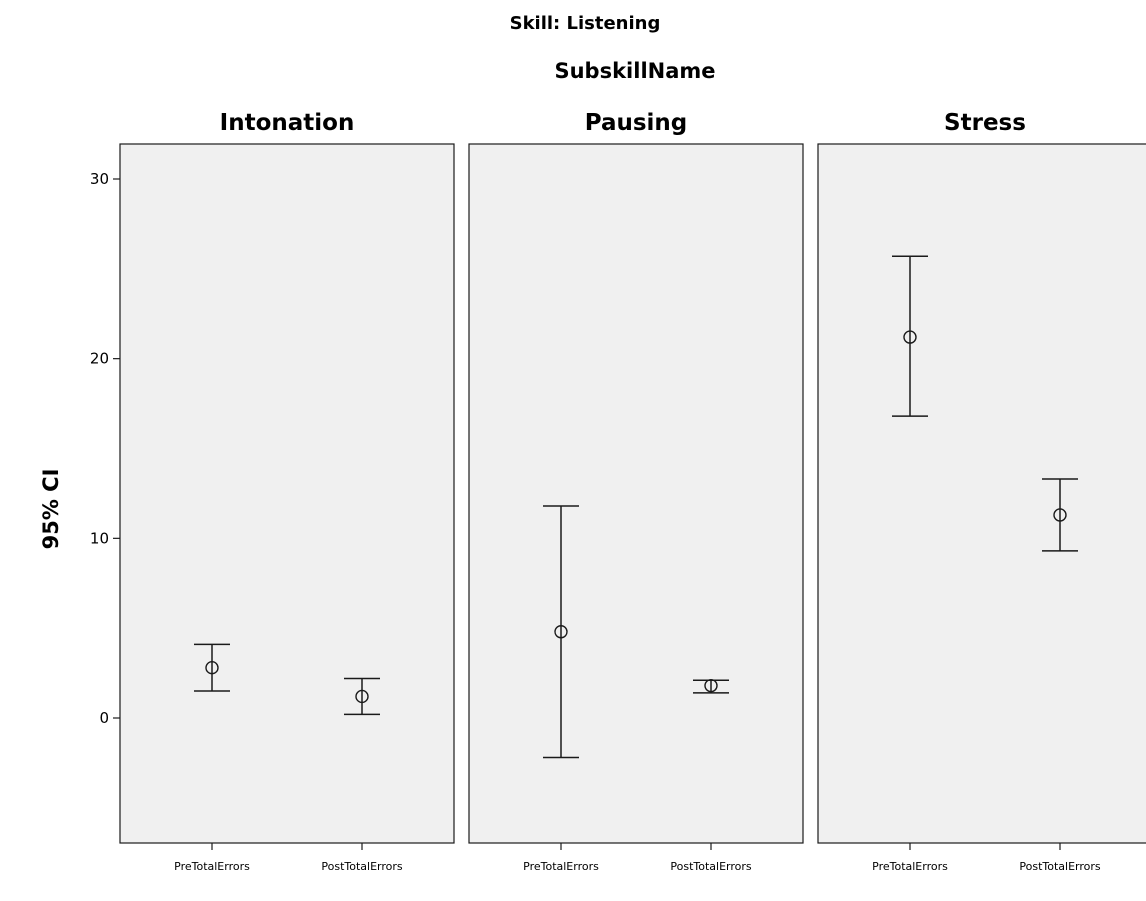  What do you see at coordinates (104, 718) in the screenshot?
I see `y-tick-label: 0` at bounding box center [104, 718].